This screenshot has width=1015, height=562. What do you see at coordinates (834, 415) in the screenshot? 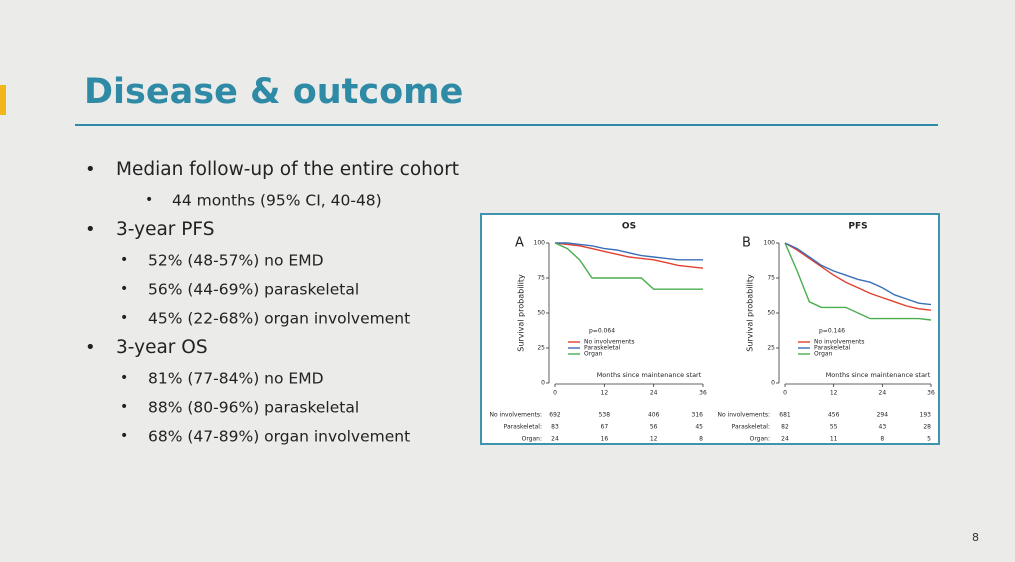
I see `risk-count: 456` at bounding box center [834, 415].